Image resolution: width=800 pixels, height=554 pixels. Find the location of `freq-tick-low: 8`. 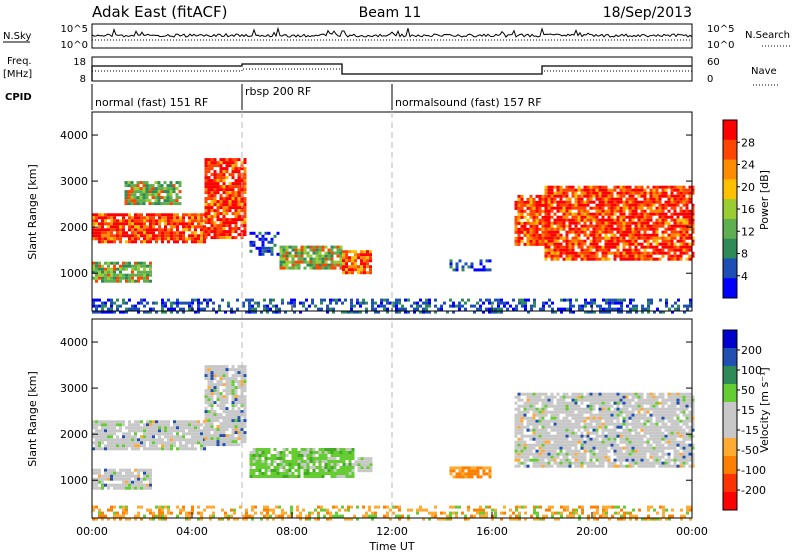

freq-tick-low: 8 is located at coordinates (83, 79).